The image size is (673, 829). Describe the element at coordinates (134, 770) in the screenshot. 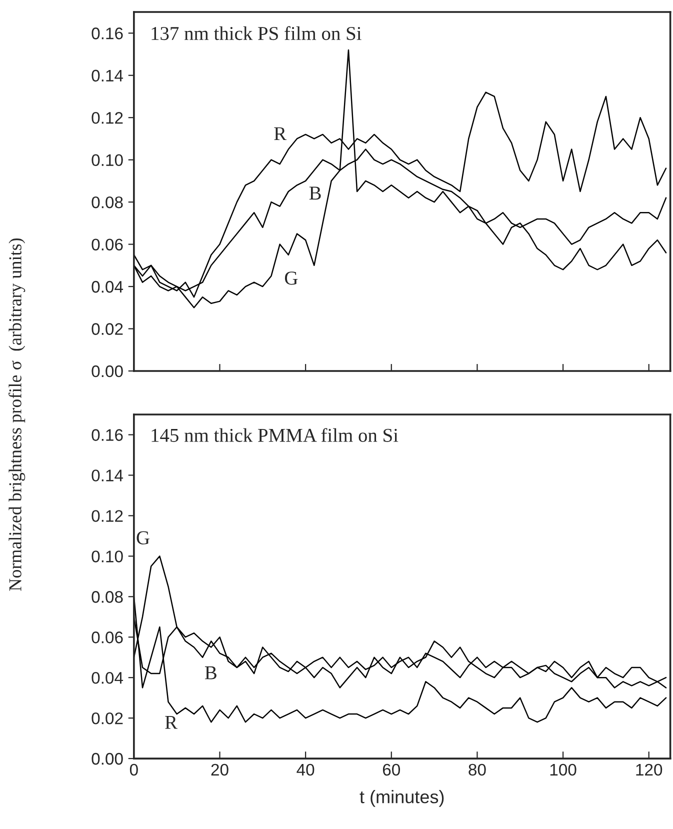

I see `x-tick-label: 0` at that location.